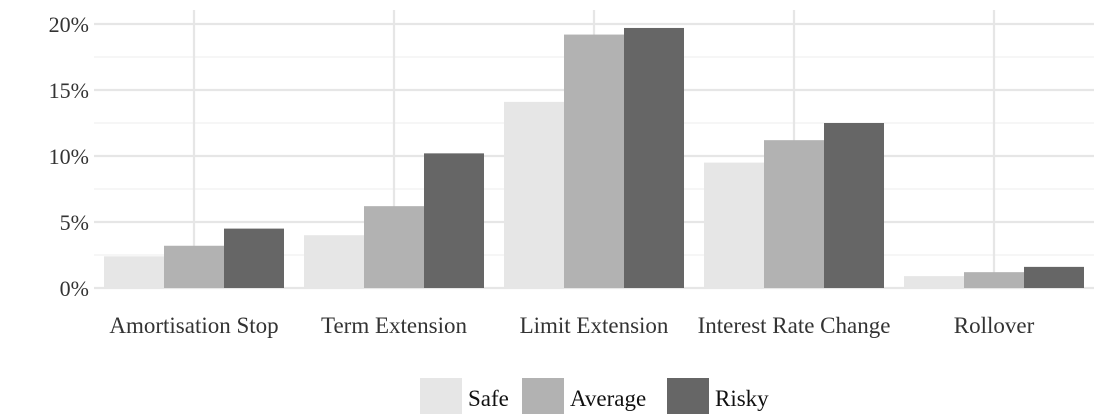 The height and width of the screenshot is (415, 1104). What do you see at coordinates (464, 396) in the screenshot?
I see `legend-item-safe: Safe` at bounding box center [464, 396].